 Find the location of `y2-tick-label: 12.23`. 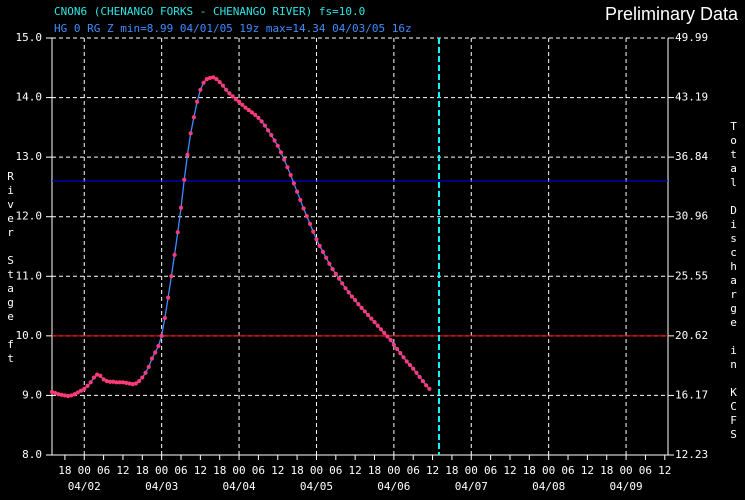

y2-tick-label: 12.23 is located at coordinates (691, 454).